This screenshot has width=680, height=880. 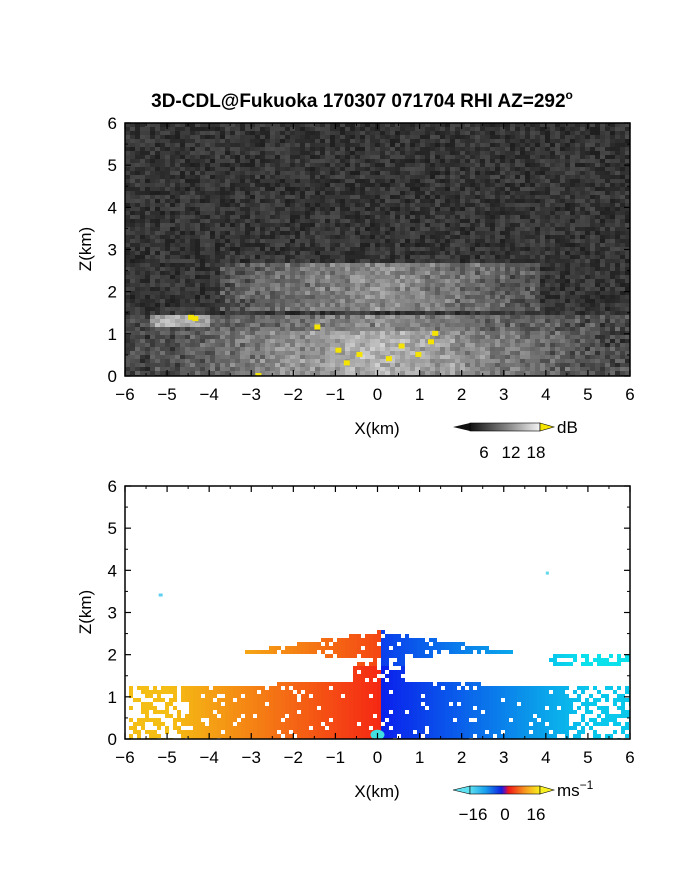 I want to click on velocity-colorbar: ms−1 −16 0 16, so click(x=523, y=801).